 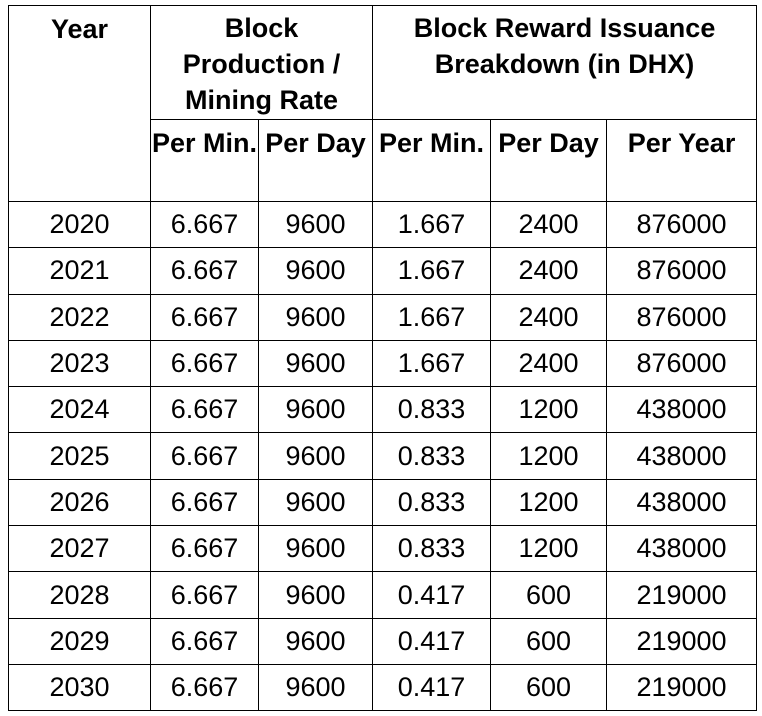 I want to click on header-mining-per-min: Per Min., so click(x=204, y=160).